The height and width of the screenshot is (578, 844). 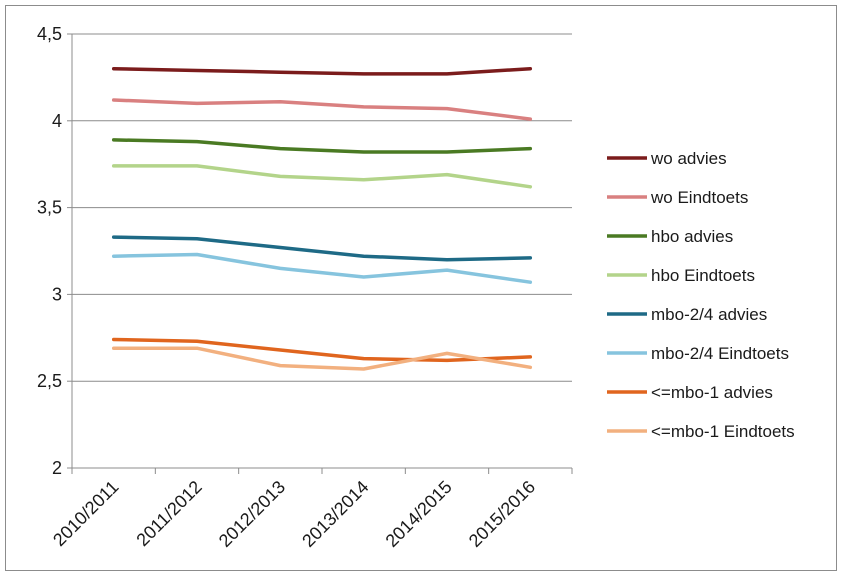 I want to click on x-tick-label: 2010/2011, so click(x=85, y=513).